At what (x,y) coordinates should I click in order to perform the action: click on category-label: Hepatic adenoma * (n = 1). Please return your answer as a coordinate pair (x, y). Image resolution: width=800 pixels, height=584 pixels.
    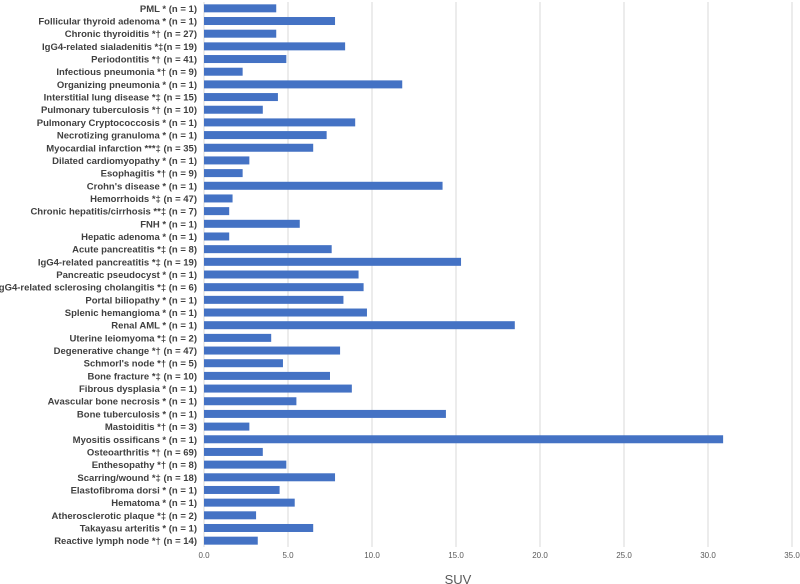
    Looking at the image, I should click on (139, 237).